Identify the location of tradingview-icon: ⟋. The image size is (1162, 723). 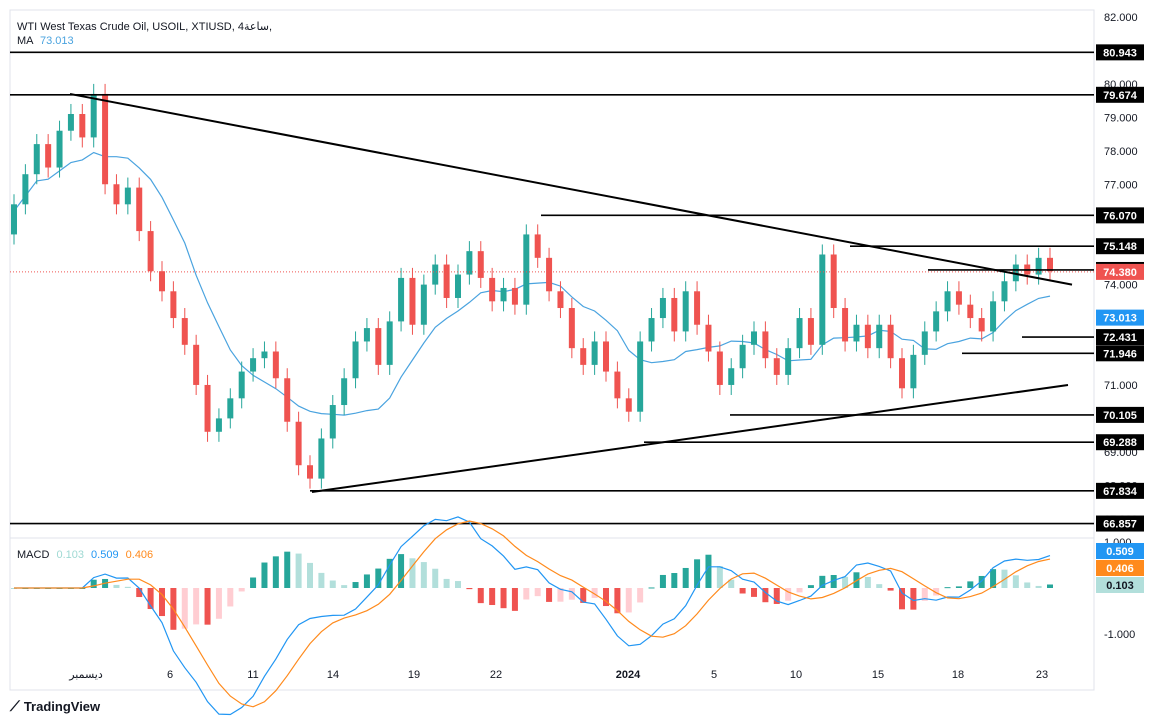
(15, 706).